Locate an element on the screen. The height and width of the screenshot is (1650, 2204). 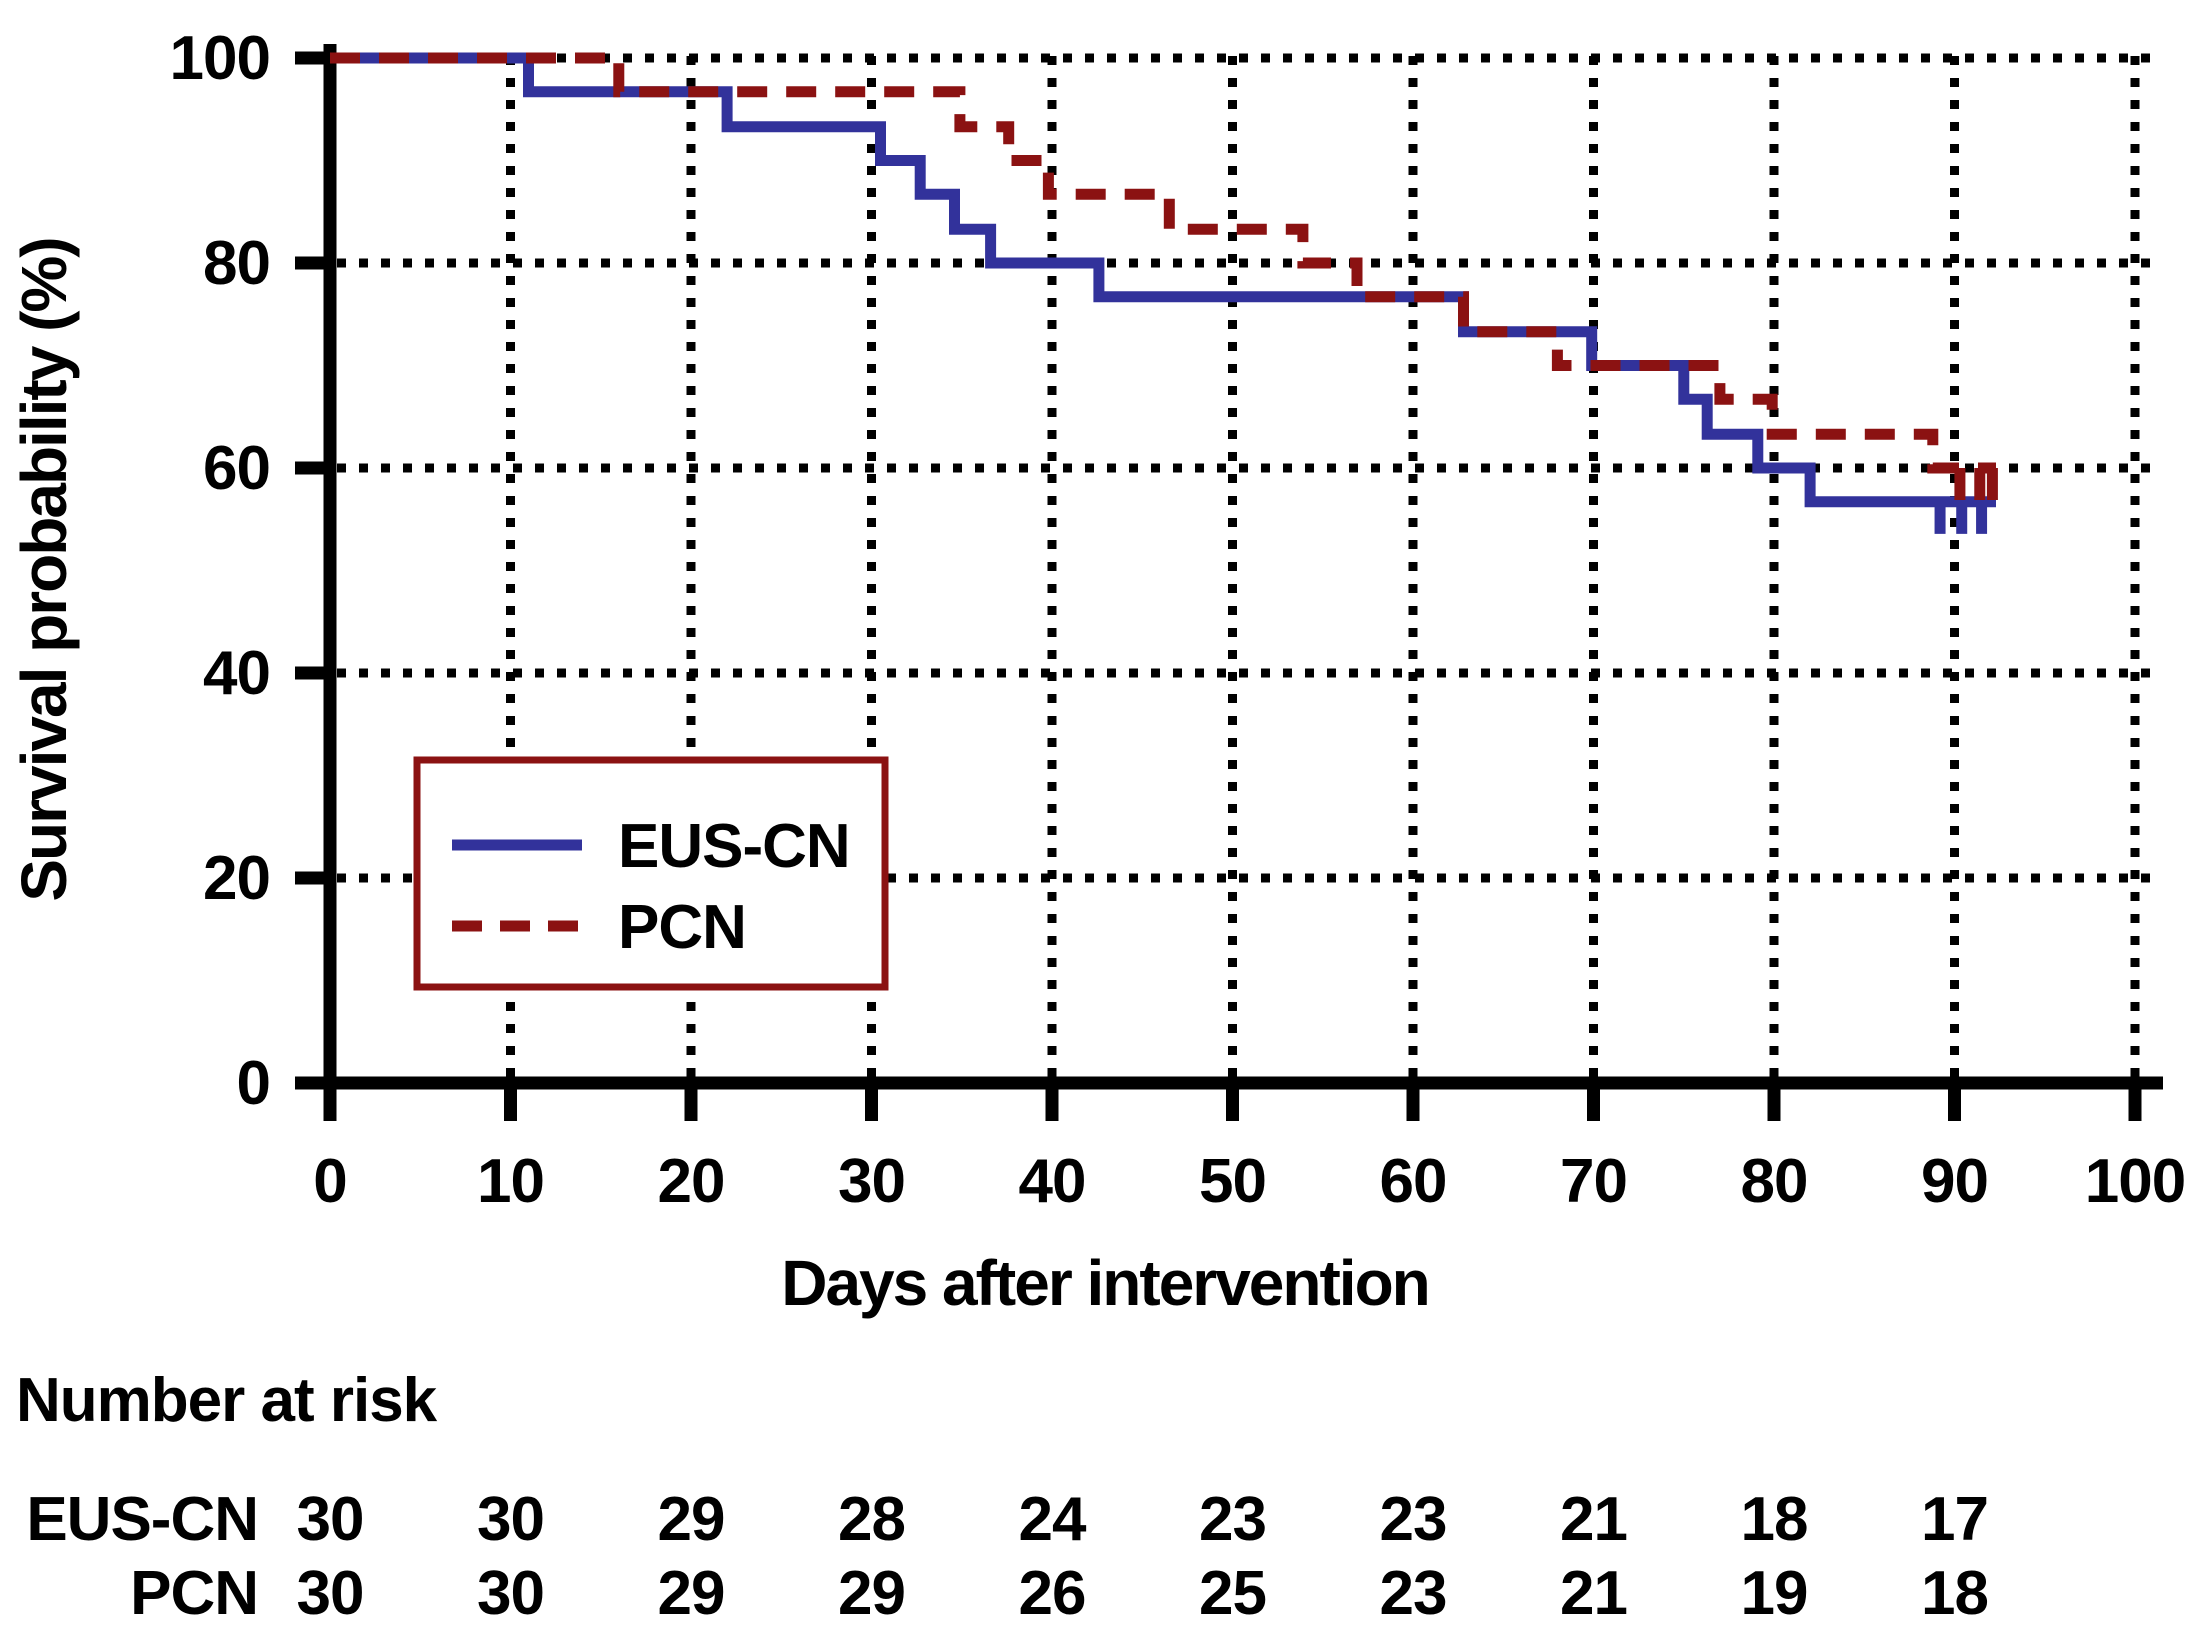
y-tick-label-100: 100 is located at coordinates (220, 58).